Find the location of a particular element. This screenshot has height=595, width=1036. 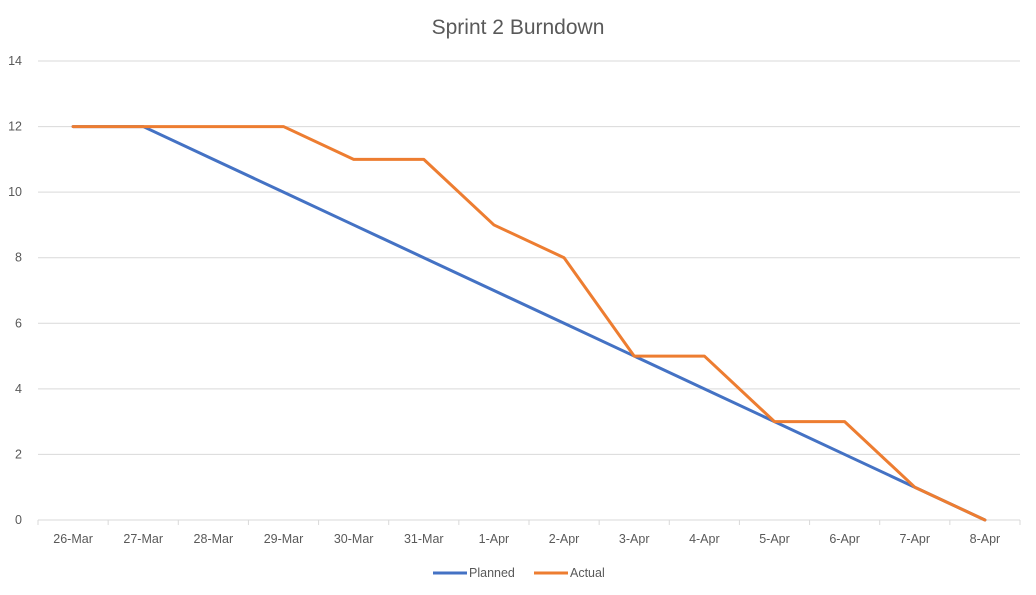

x-tick-label: 6-Apr is located at coordinates (844, 539).